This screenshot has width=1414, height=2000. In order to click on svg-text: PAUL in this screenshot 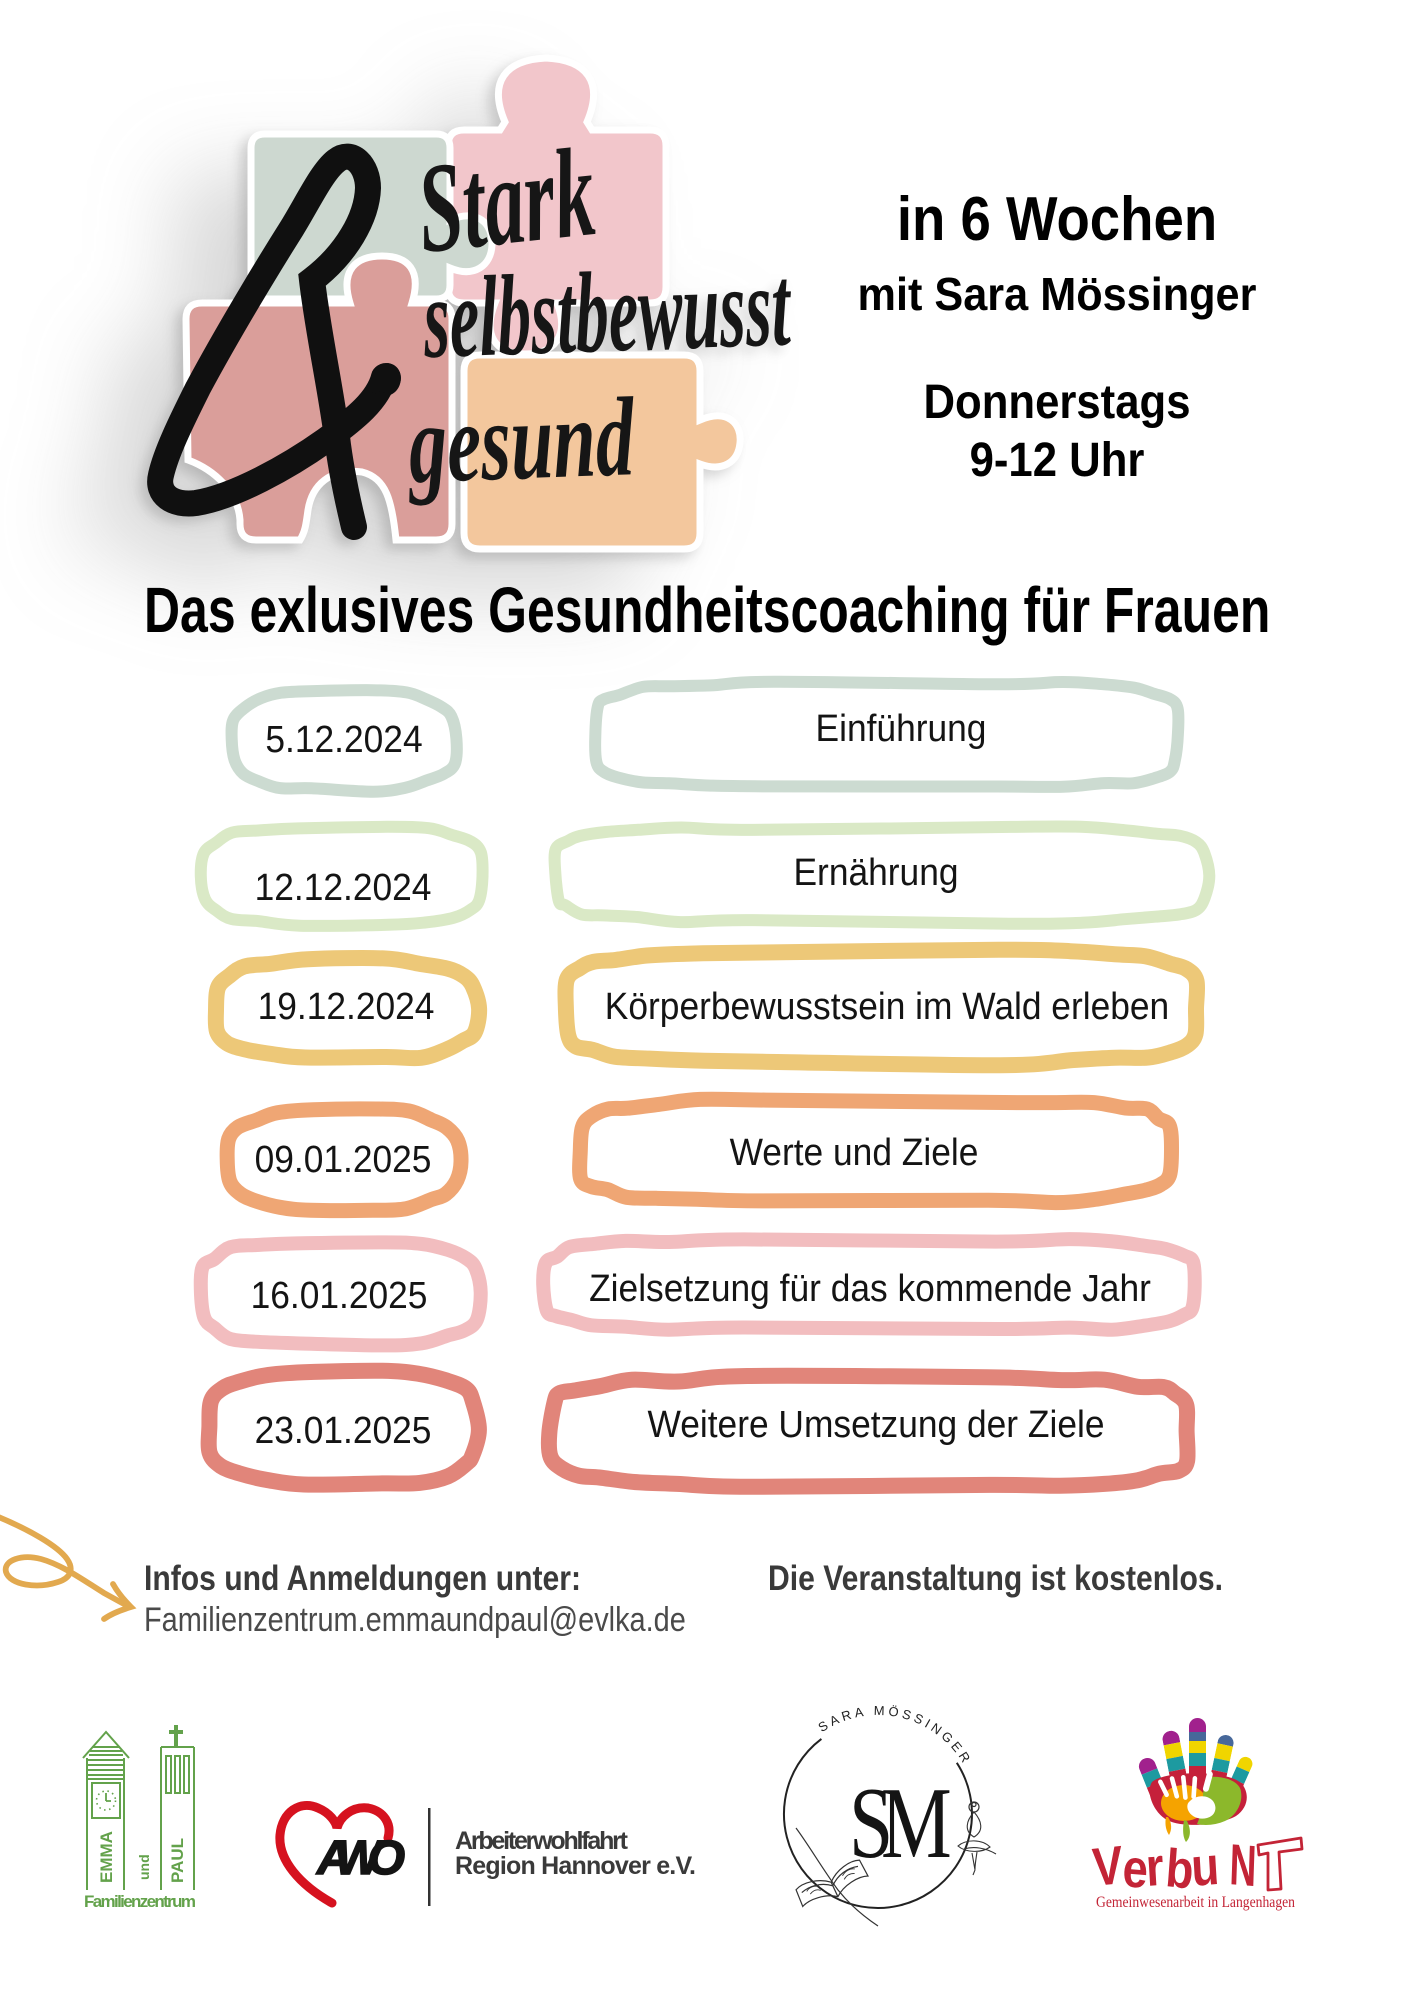, I will do `click(177, 1860)`.